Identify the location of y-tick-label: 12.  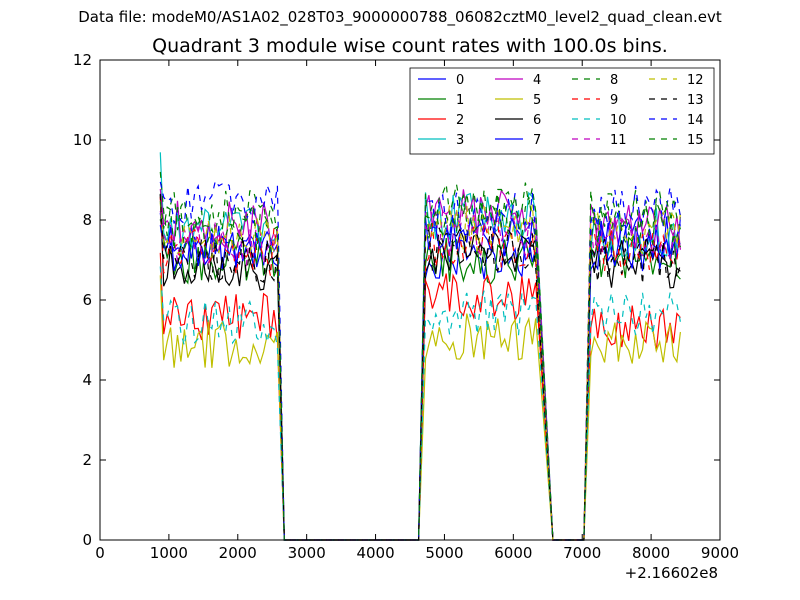
(82, 60).